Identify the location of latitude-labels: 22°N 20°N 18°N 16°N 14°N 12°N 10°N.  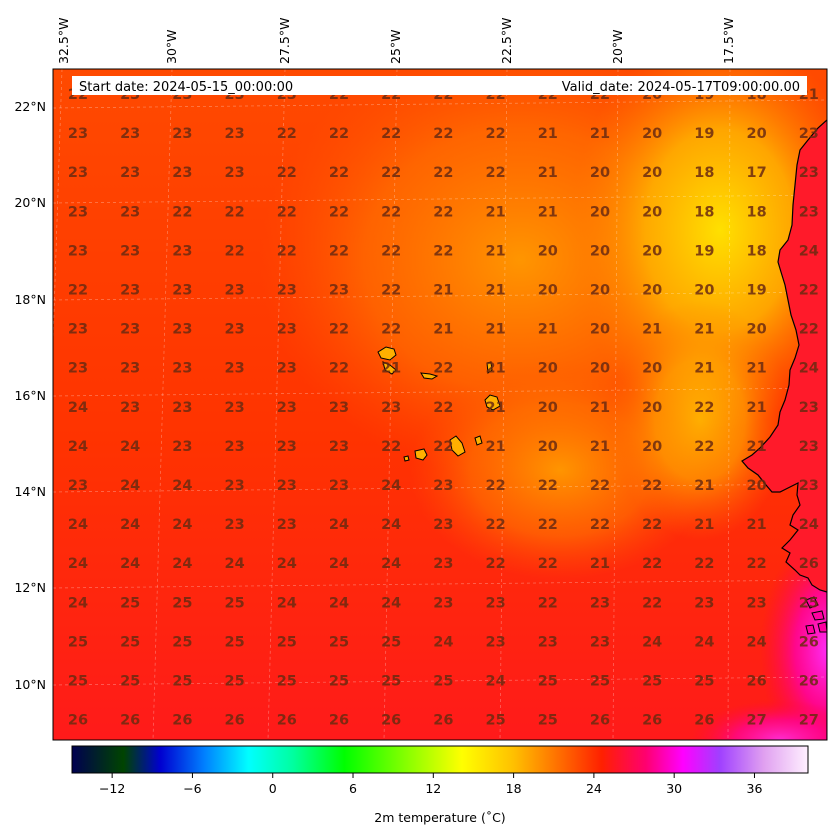
(30, 395).